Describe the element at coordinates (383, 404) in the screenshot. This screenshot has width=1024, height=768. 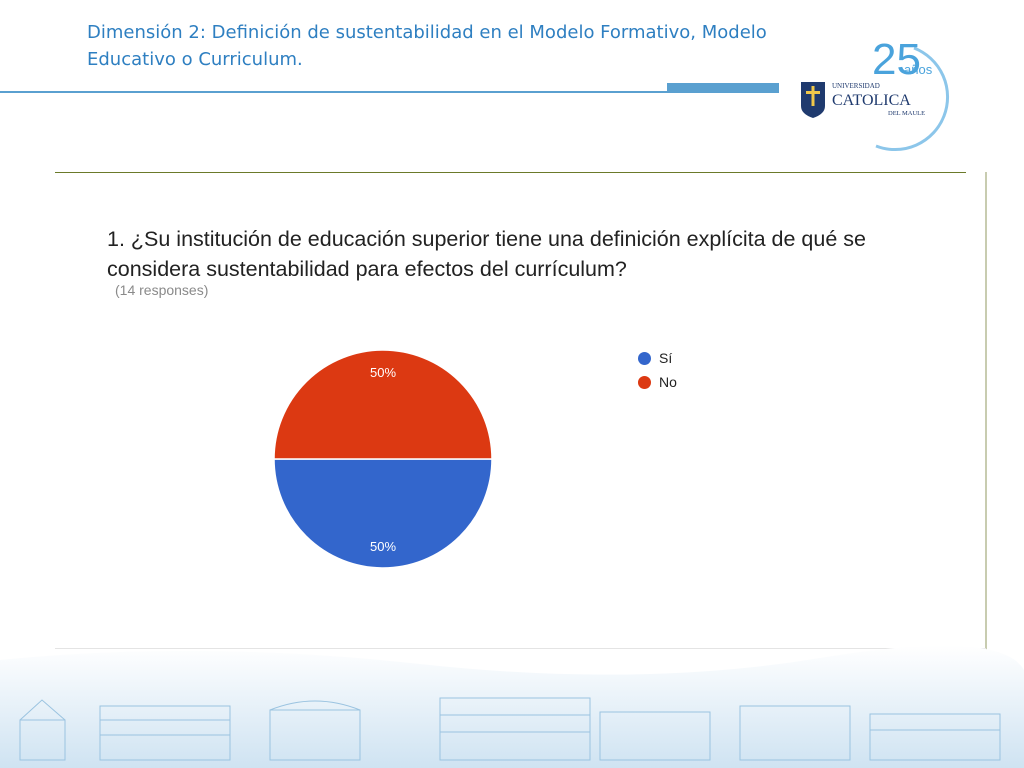
I see `pie-slice-no` at that location.